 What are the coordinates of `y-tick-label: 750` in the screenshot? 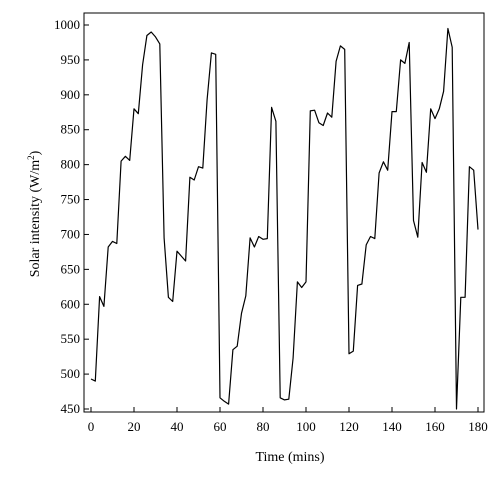 It's located at (71, 199).